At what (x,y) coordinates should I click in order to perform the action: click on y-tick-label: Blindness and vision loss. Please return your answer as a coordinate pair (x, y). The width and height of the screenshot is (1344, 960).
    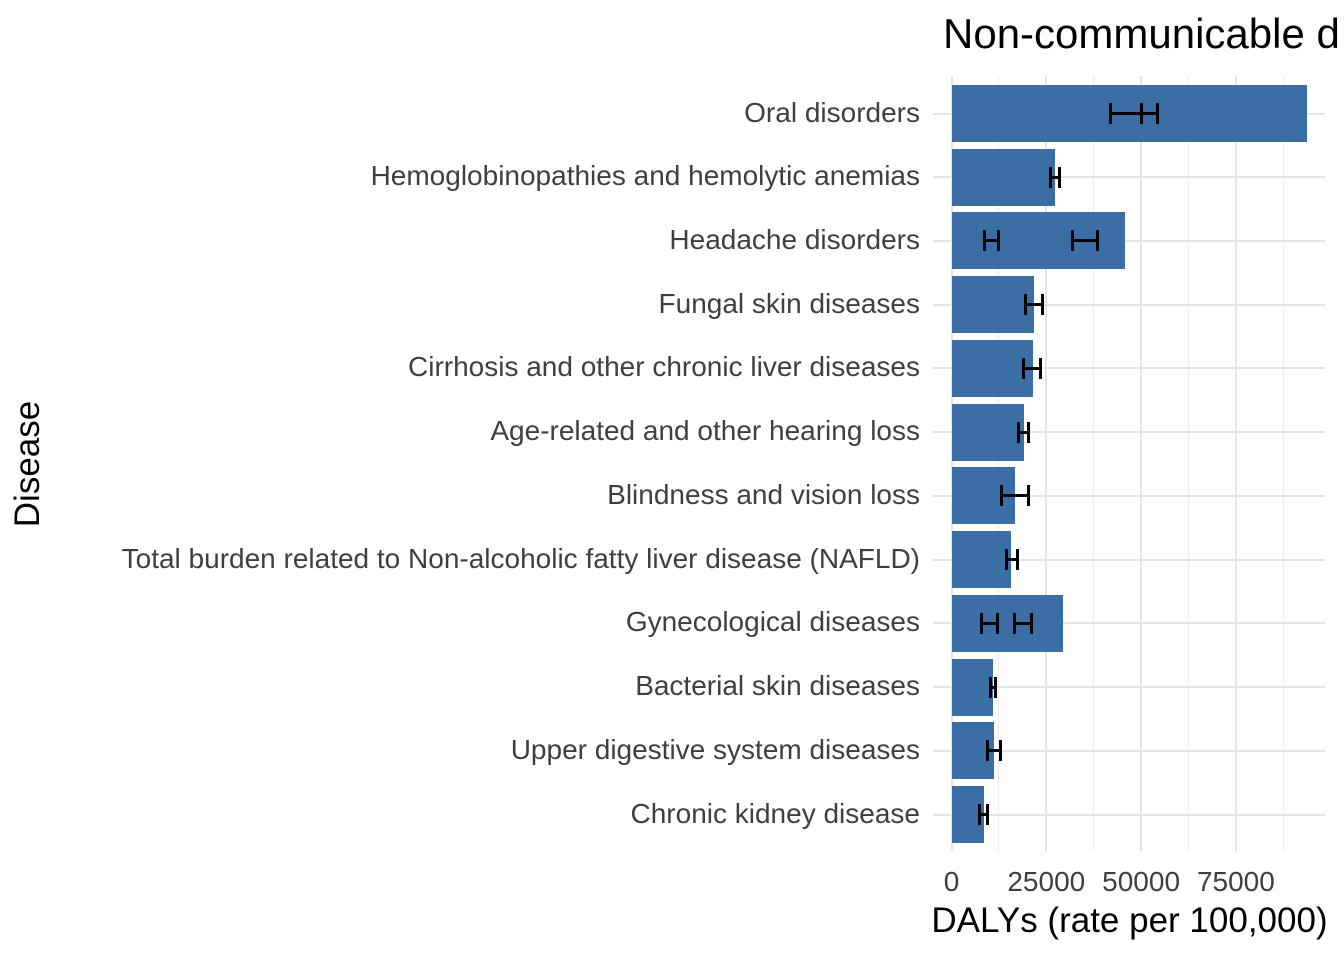
    Looking at the image, I should click on (763, 494).